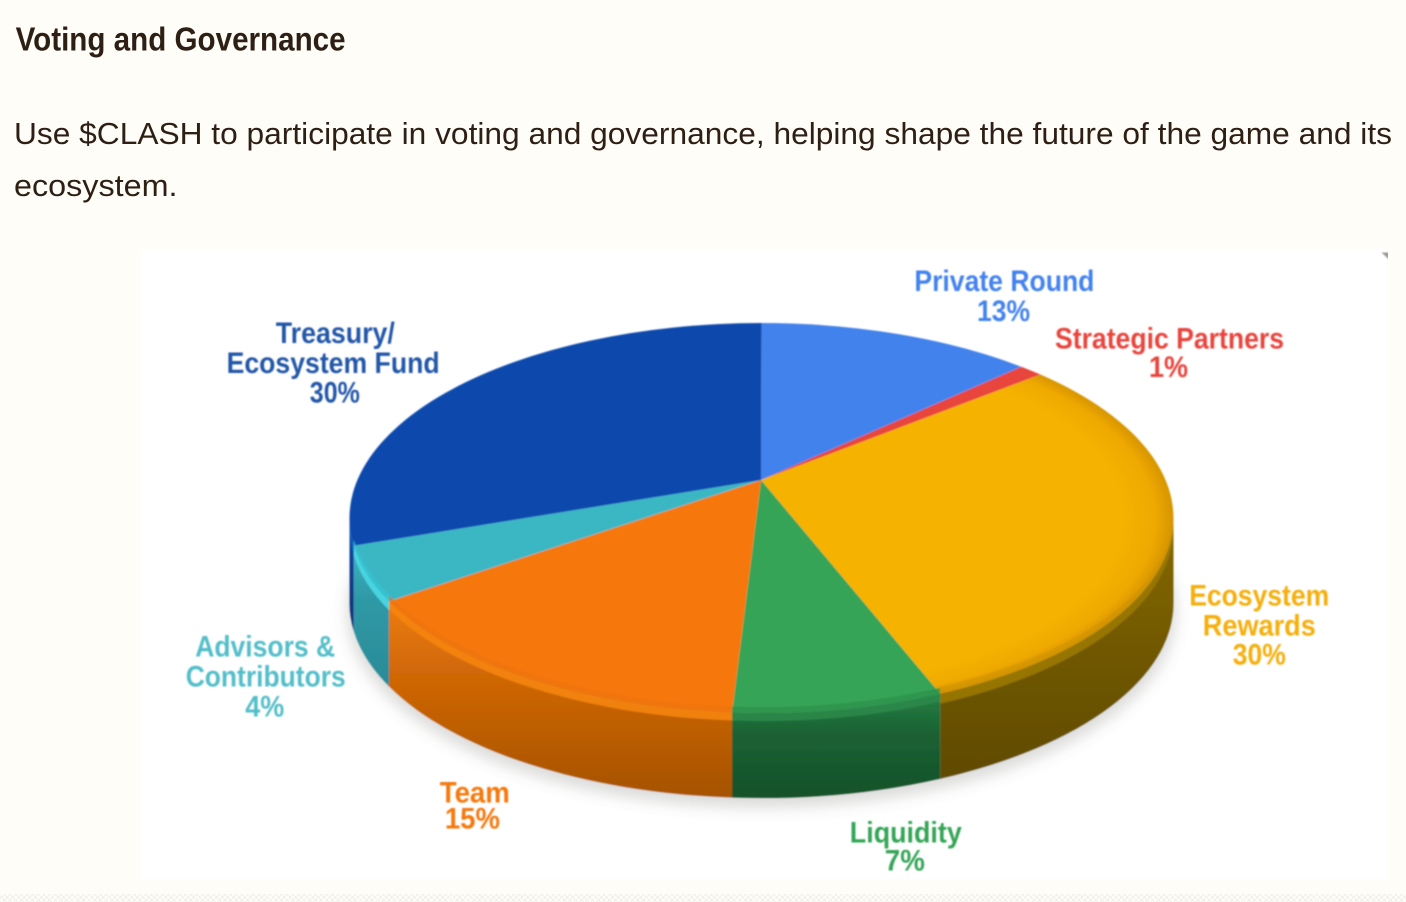  What do you see at coordinates (475, 793) in the screenshot?
I see `svg-text: Team` at bounding box center [475, 793].